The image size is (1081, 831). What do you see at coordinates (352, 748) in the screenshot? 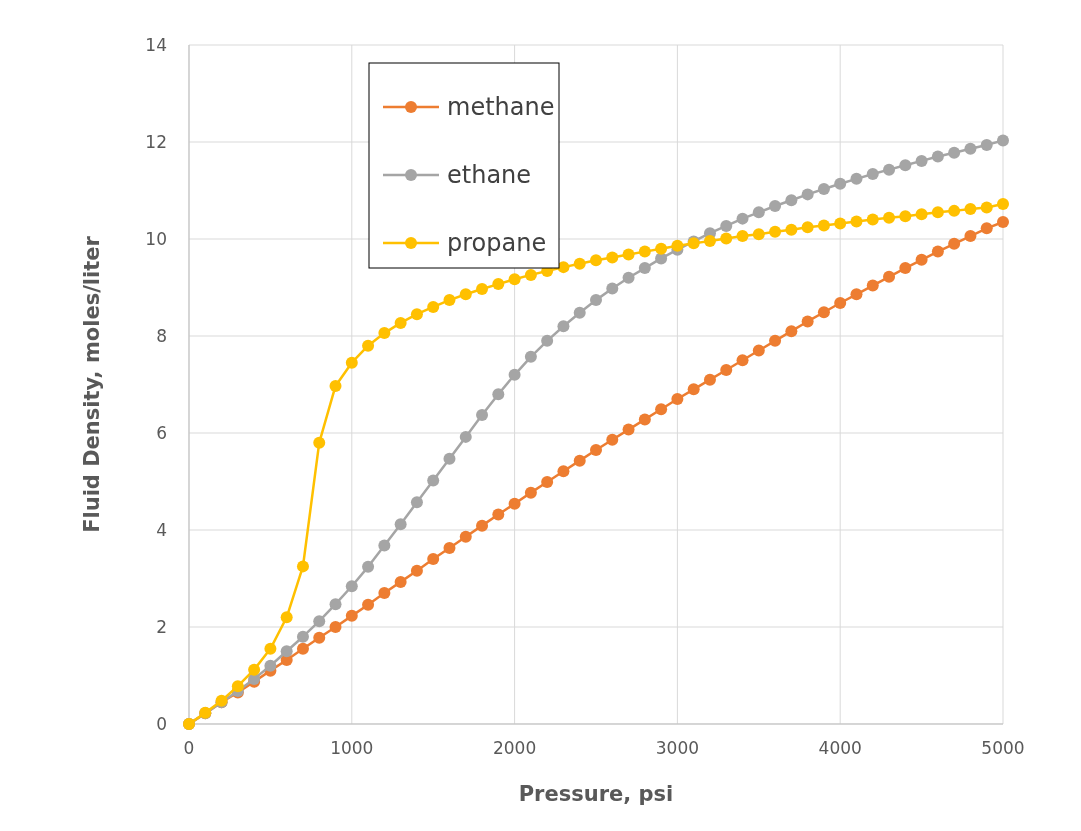
I see `x-tick-label: 1000` at bounding box center [352, 748].